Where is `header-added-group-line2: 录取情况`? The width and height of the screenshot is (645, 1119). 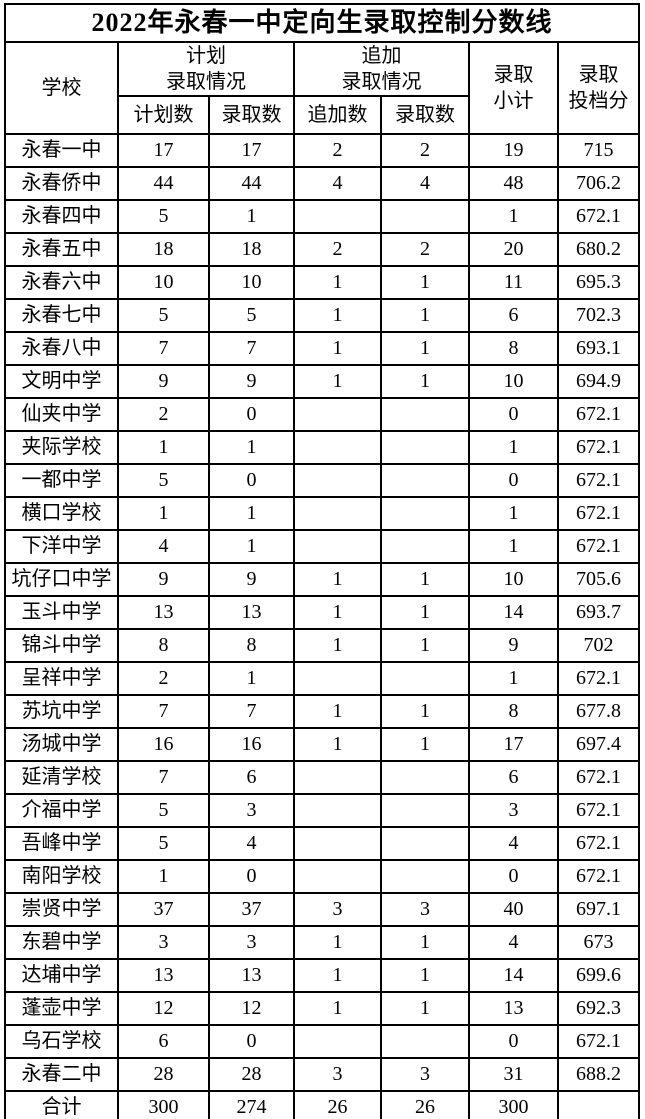 header-added-group-line2: 录取情况 is located at coordinates (381, 82).